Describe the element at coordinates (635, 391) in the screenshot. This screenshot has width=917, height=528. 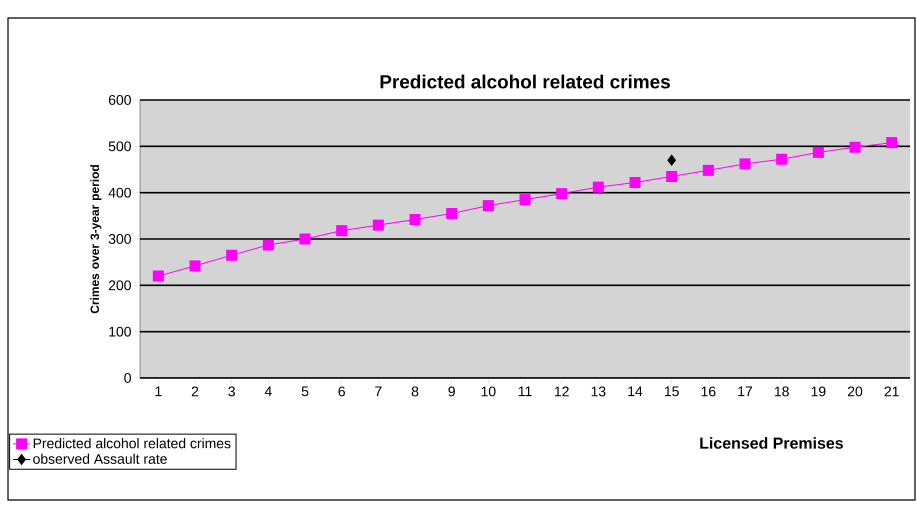
I see `x-tick-label: 14` at that location.